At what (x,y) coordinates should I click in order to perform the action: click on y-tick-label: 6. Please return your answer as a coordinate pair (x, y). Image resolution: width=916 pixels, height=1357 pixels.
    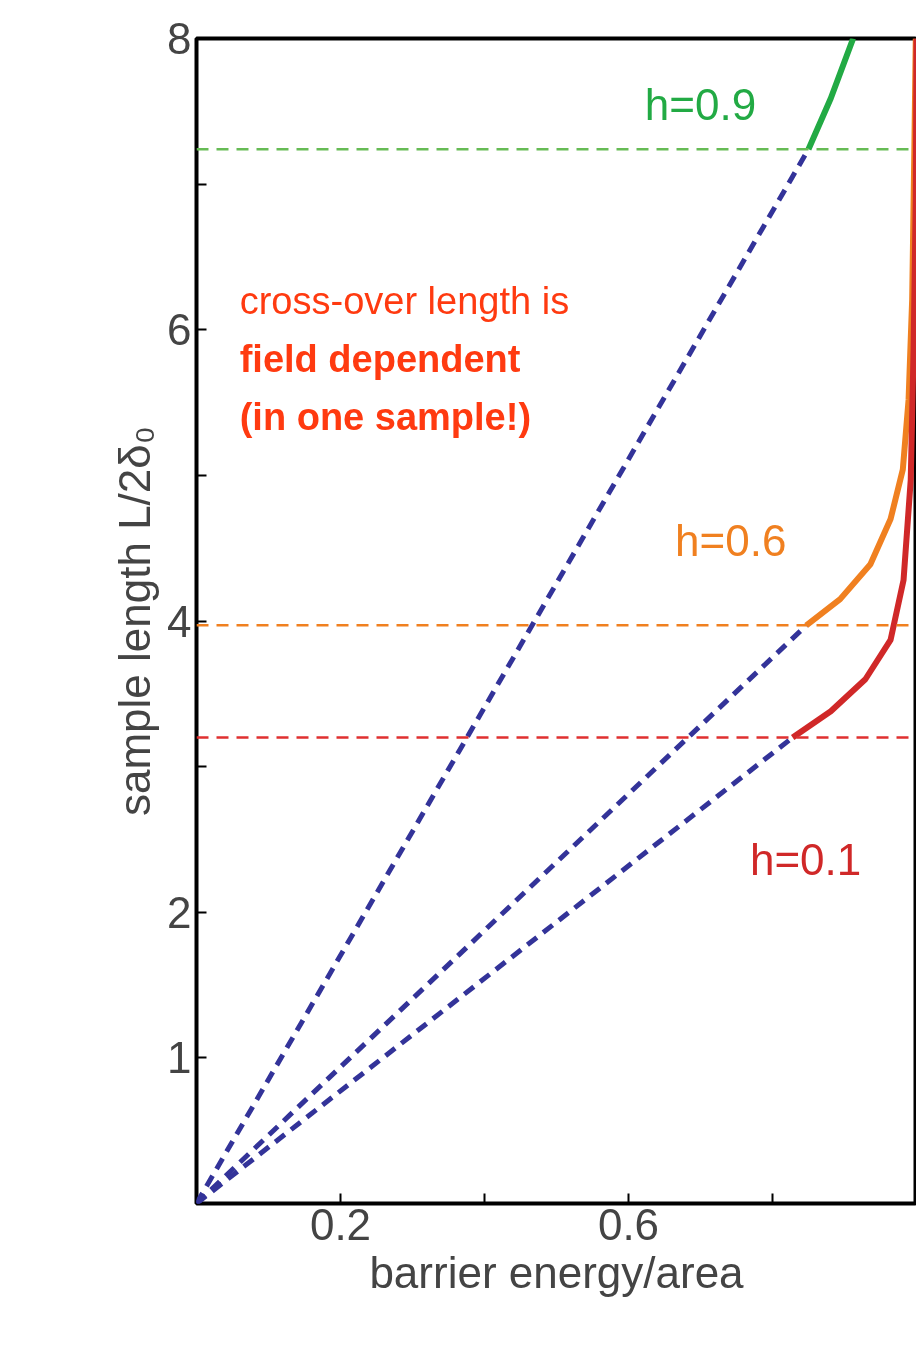
    Looking at the image, I should click on (179, 330).